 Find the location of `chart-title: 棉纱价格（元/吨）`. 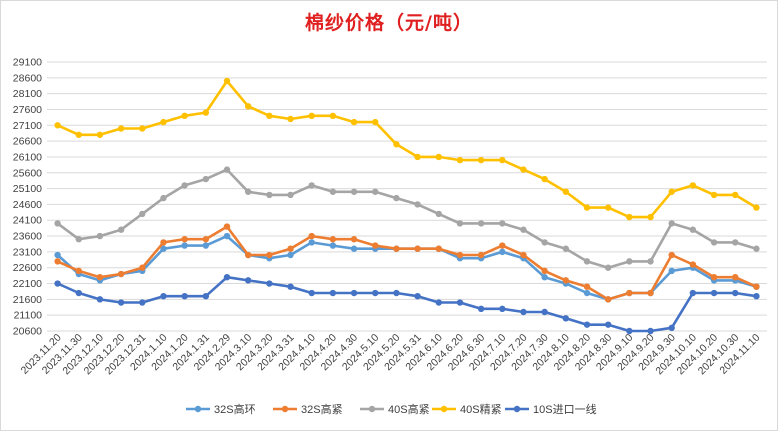

chart-title: 棉纱价格（元/吨） is located at coordinates (389, 23).